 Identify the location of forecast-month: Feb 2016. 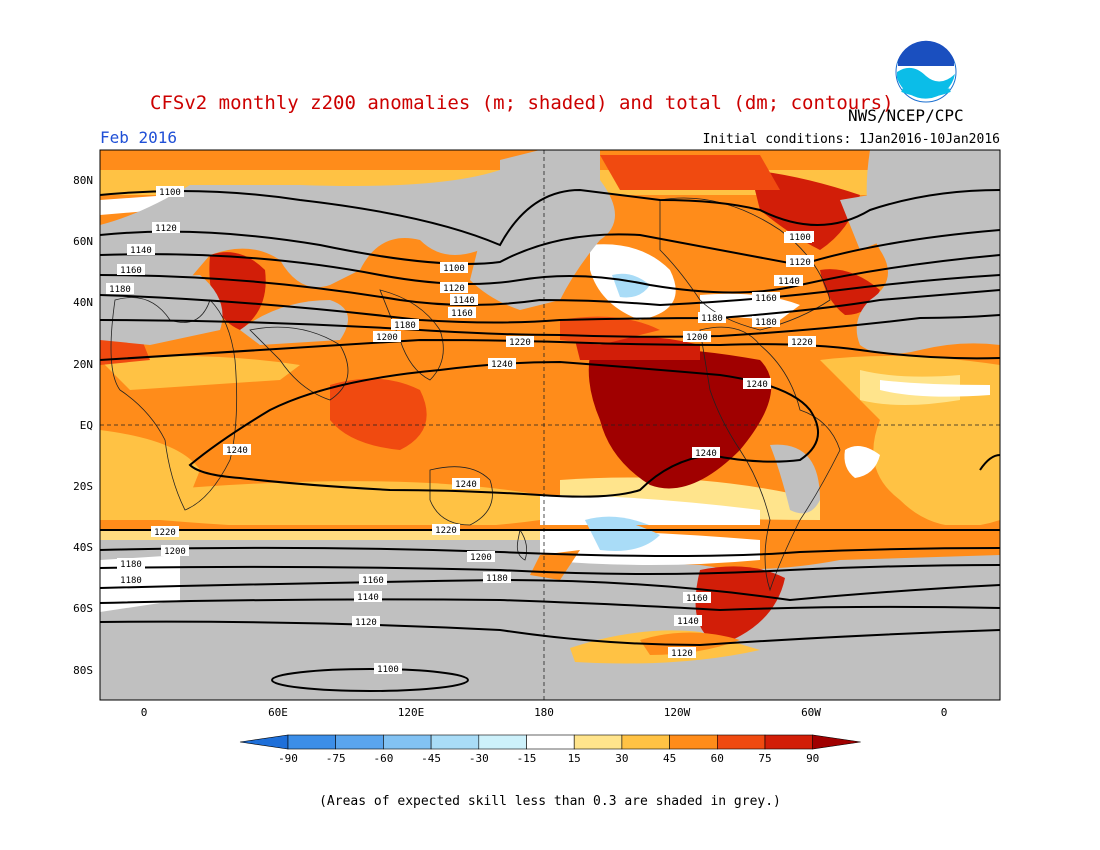
(138, 137).